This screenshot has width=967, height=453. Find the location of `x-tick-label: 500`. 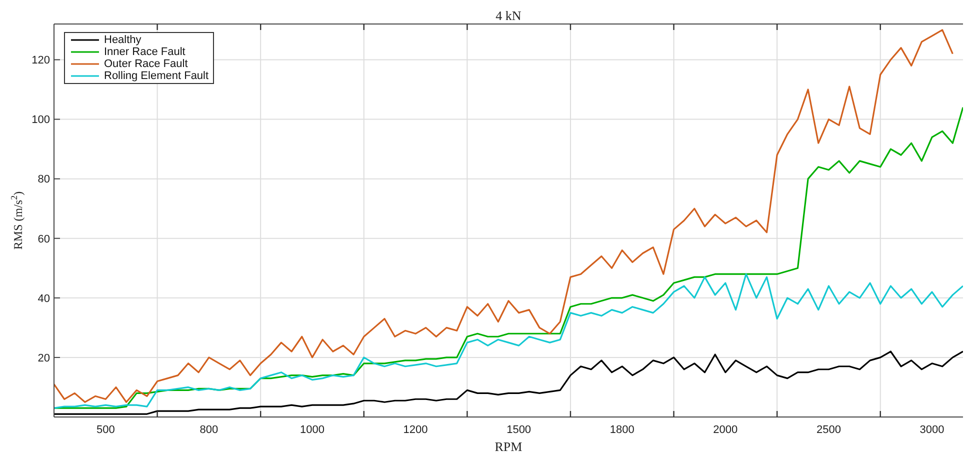

x-tick-label: 500 is located at coordinates (105, 430).